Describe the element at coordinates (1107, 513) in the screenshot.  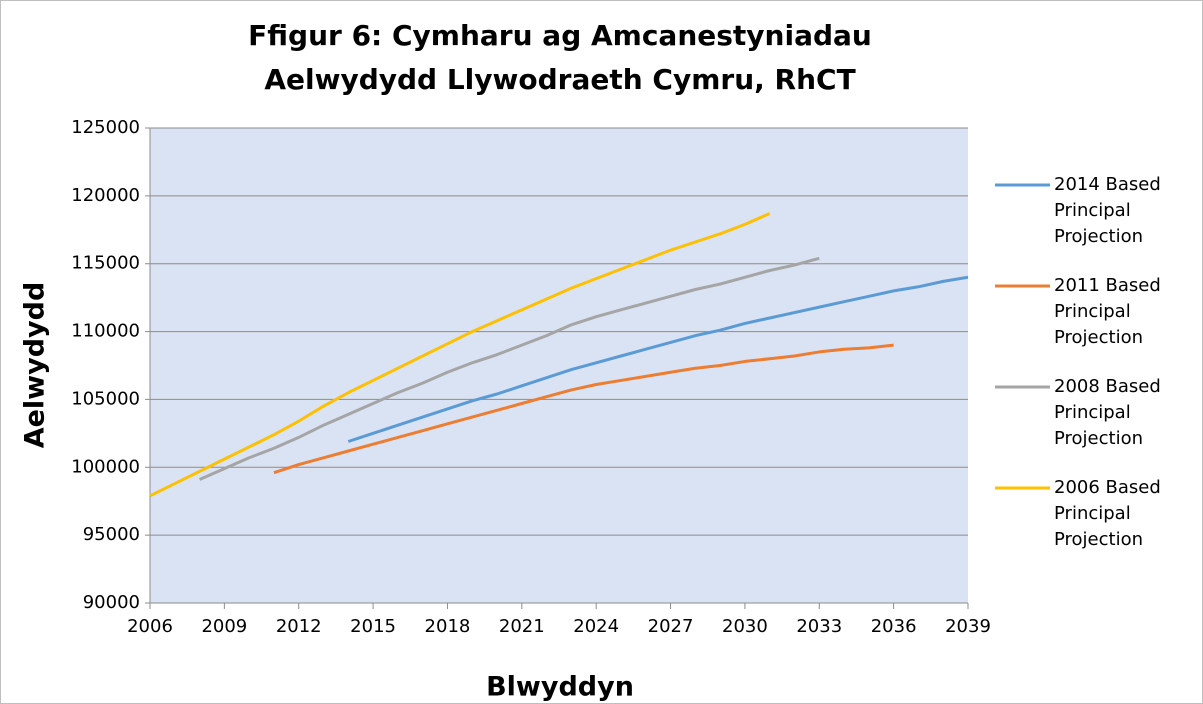
I see `legend-label: 2006 Based Principal Projection` at that location.